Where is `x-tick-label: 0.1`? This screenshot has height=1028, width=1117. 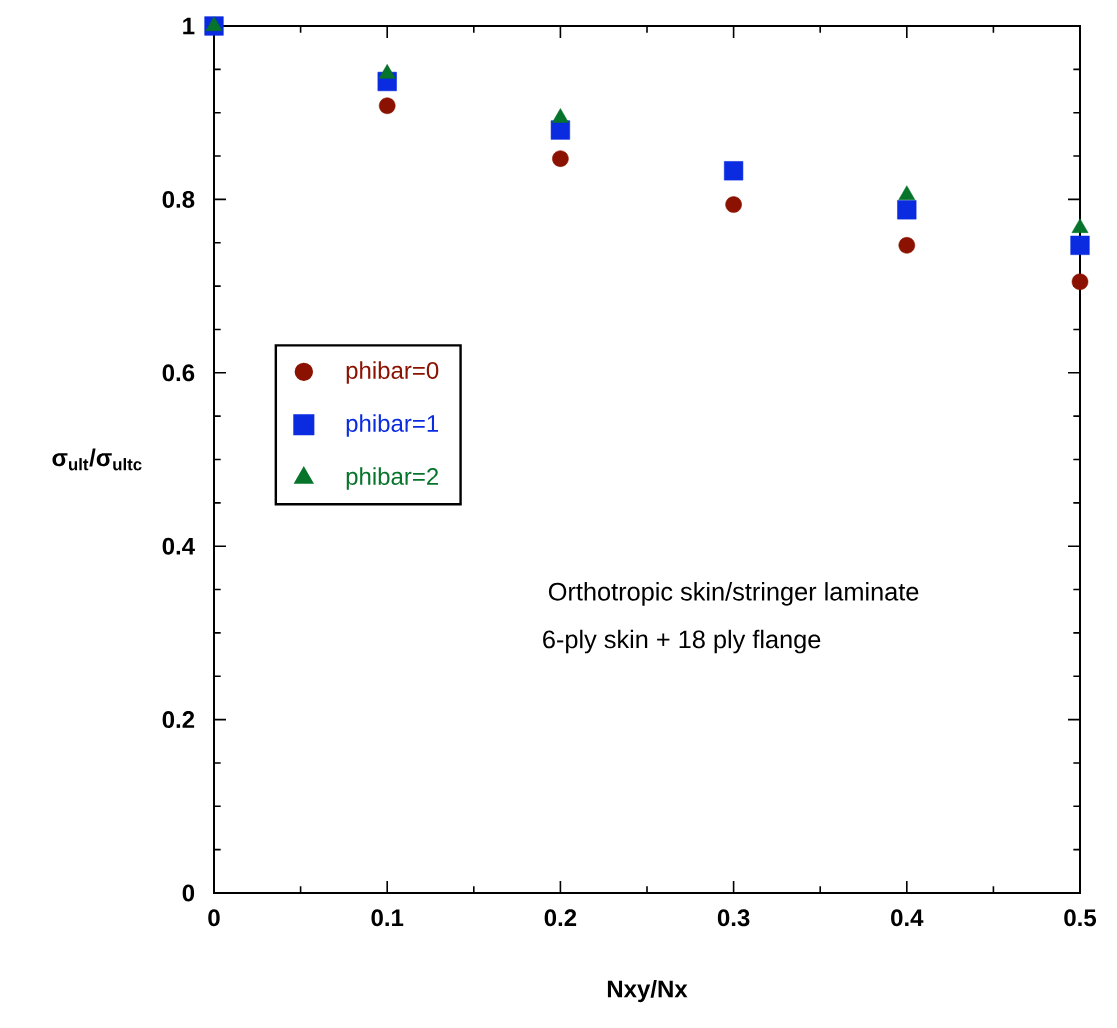 x-tick-label: 0.1 is located at coordinates (387, 918).